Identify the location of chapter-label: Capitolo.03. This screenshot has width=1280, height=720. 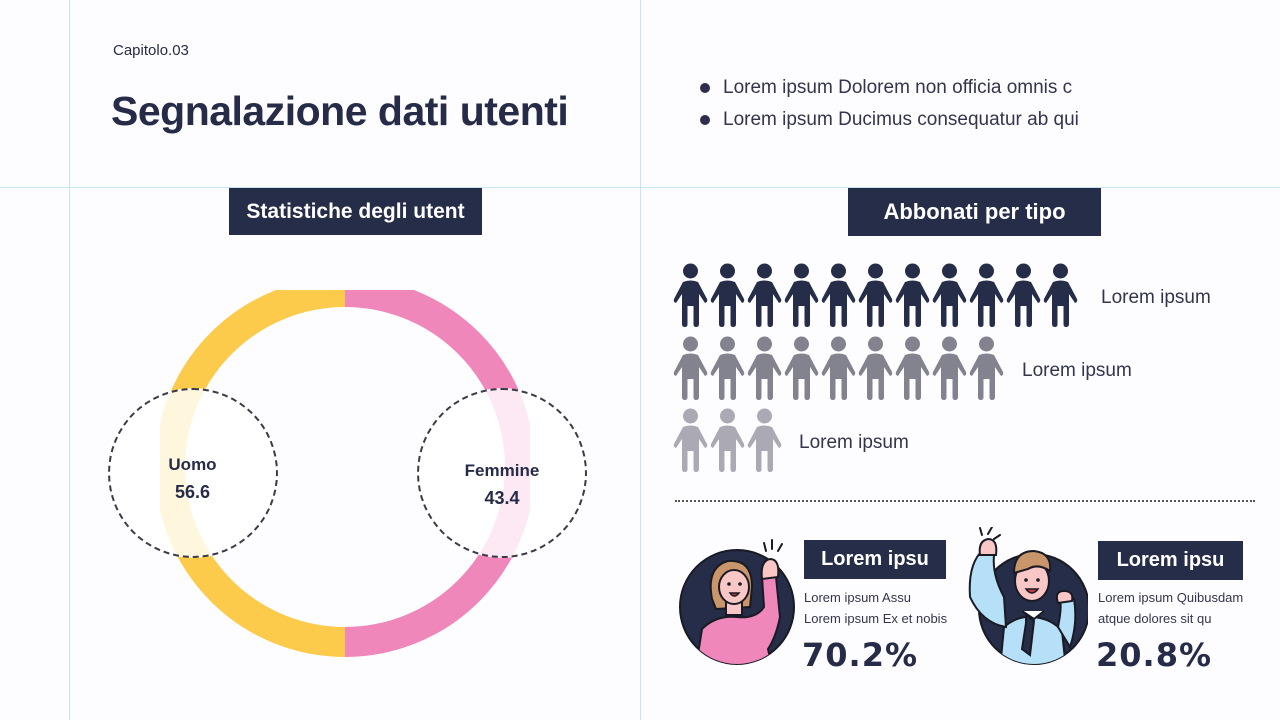
(151, 50).